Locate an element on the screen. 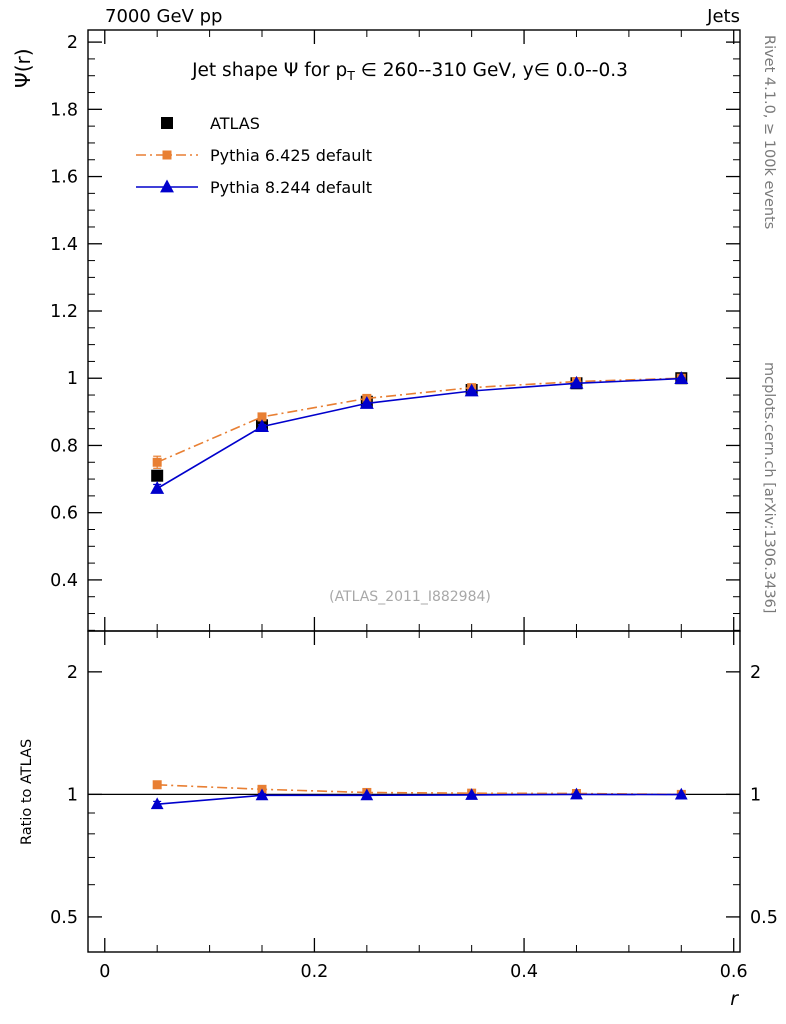  x-axis-label: r is located at coordinates (734, 999).